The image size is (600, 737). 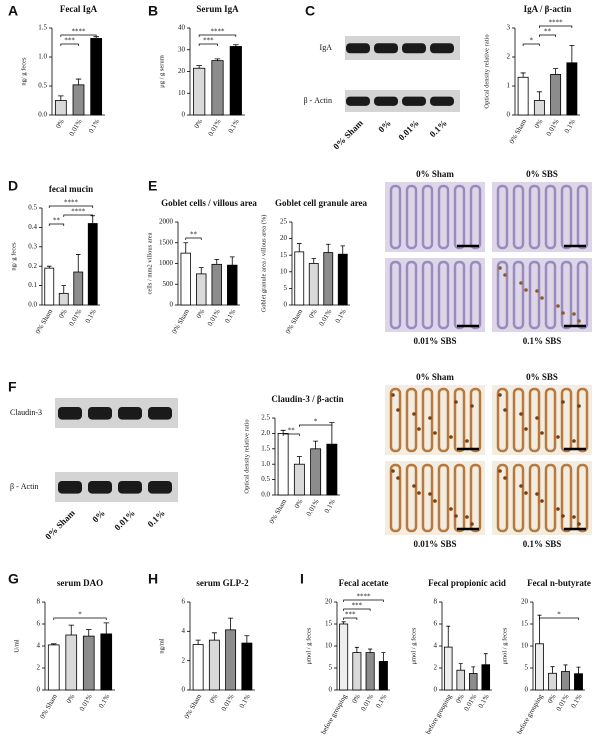 What do you see at coordinates (284, 222) in the screenshot?
I see `y-tick-label: 25` at bounding box center [284, 222].